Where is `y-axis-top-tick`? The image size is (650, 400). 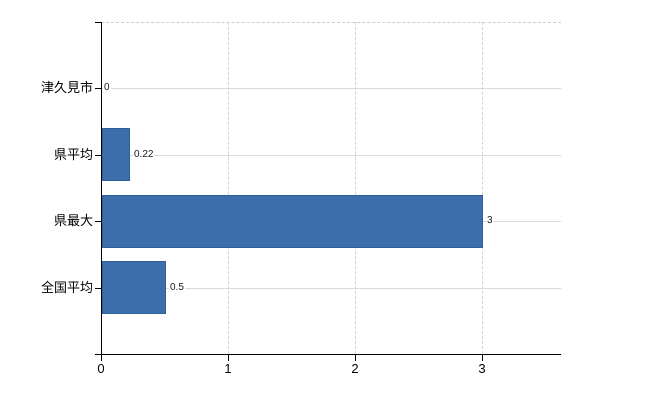
y-axis-top-tick is located at coordinates (98, 22).